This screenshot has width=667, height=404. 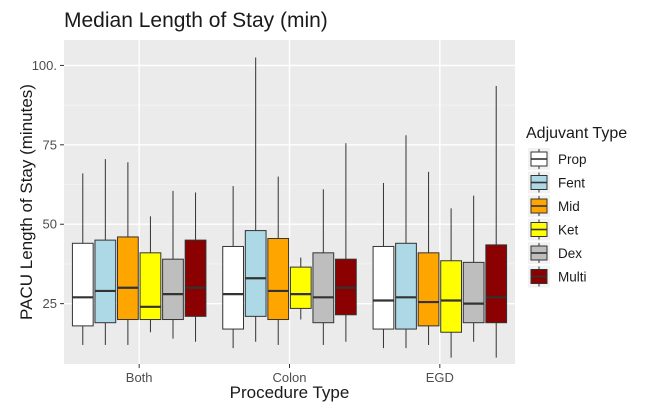 I want to click on box-mid-both, so click(x=128, y=253).